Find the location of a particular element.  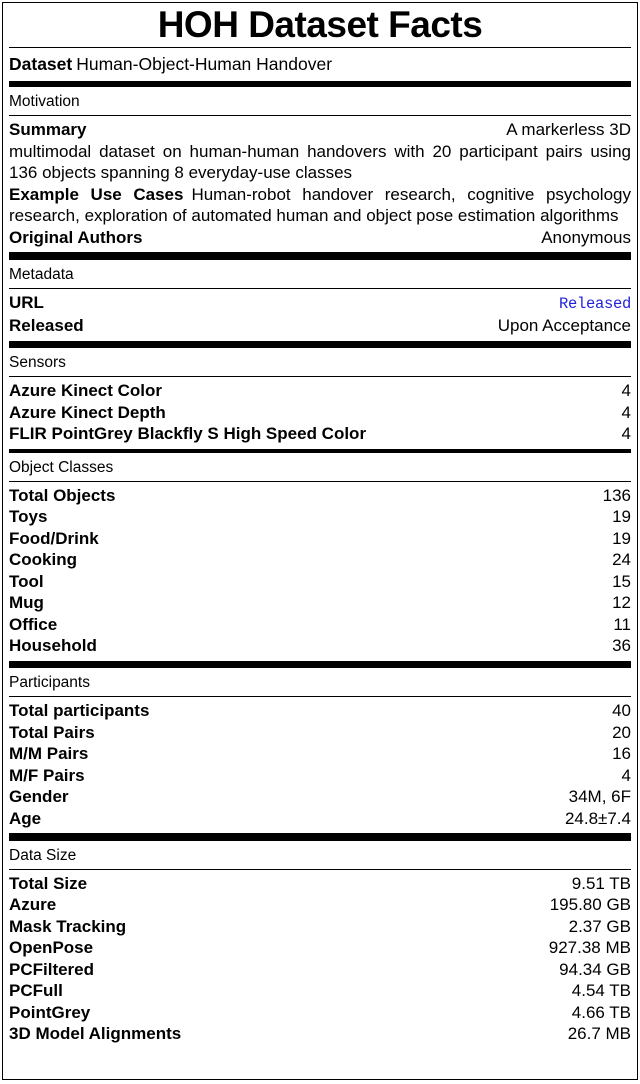

table-row: Azure Kinect Depth 4 is located at coordinates (320, 413).